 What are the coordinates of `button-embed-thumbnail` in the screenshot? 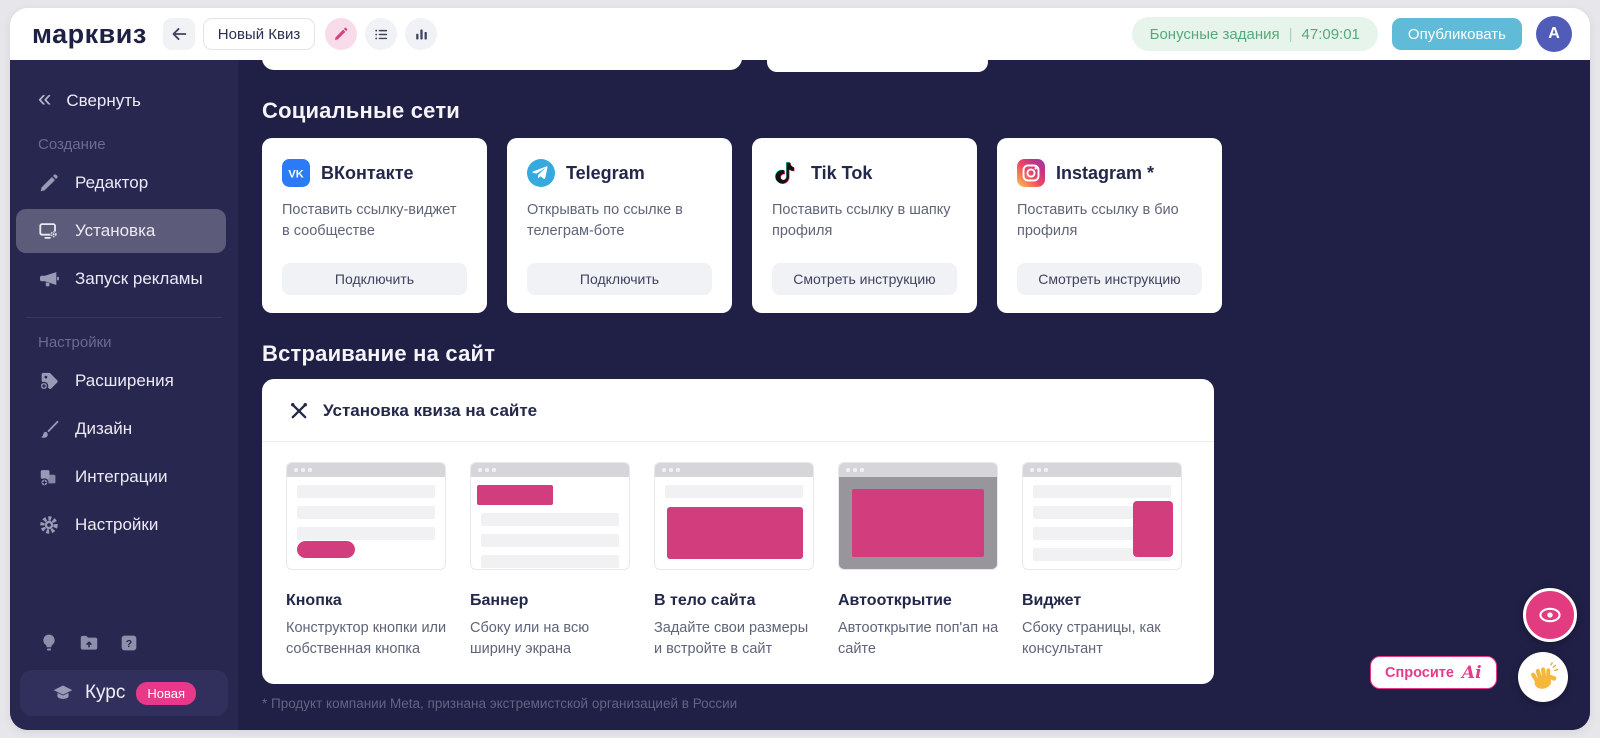 It's located at (366, 516).